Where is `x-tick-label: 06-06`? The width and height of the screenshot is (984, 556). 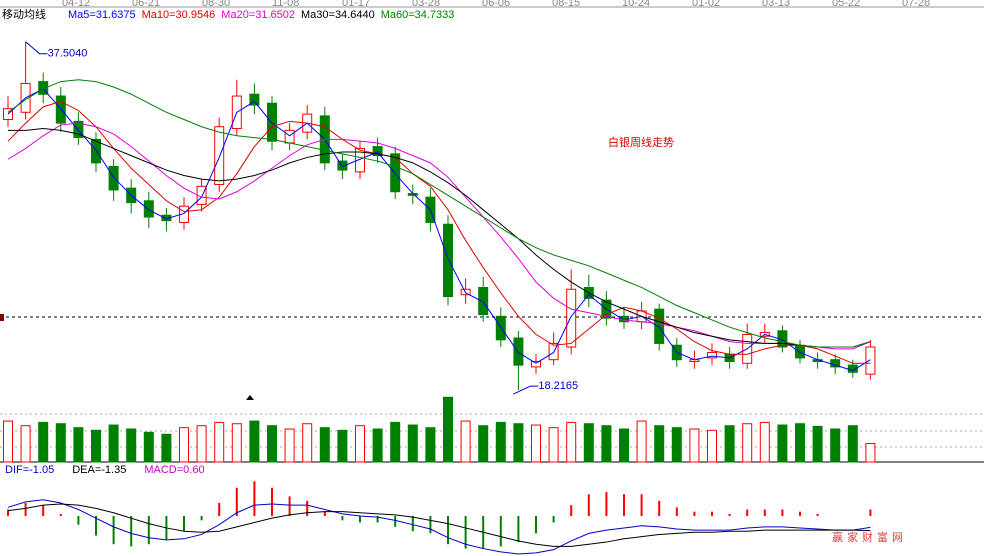
x-tick-label: 06-06 is located at coordinates (496, 4).